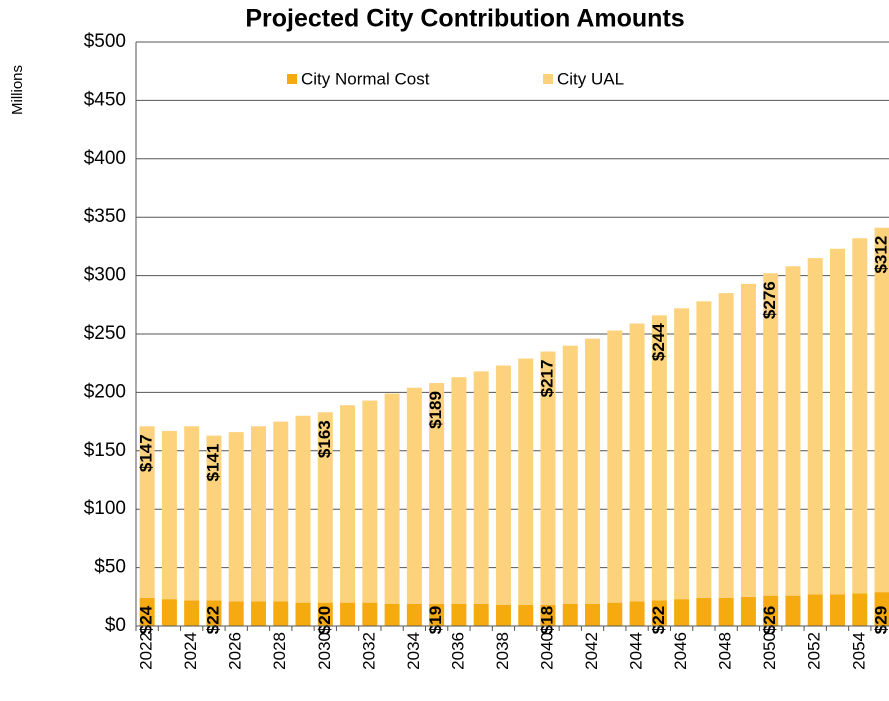 The height and width of the screenshot is (701, 889). What do you see at coordinates (105, 391) in the screenshot?
I see `y-tick-label: $200` at bounding box center [105, 391].